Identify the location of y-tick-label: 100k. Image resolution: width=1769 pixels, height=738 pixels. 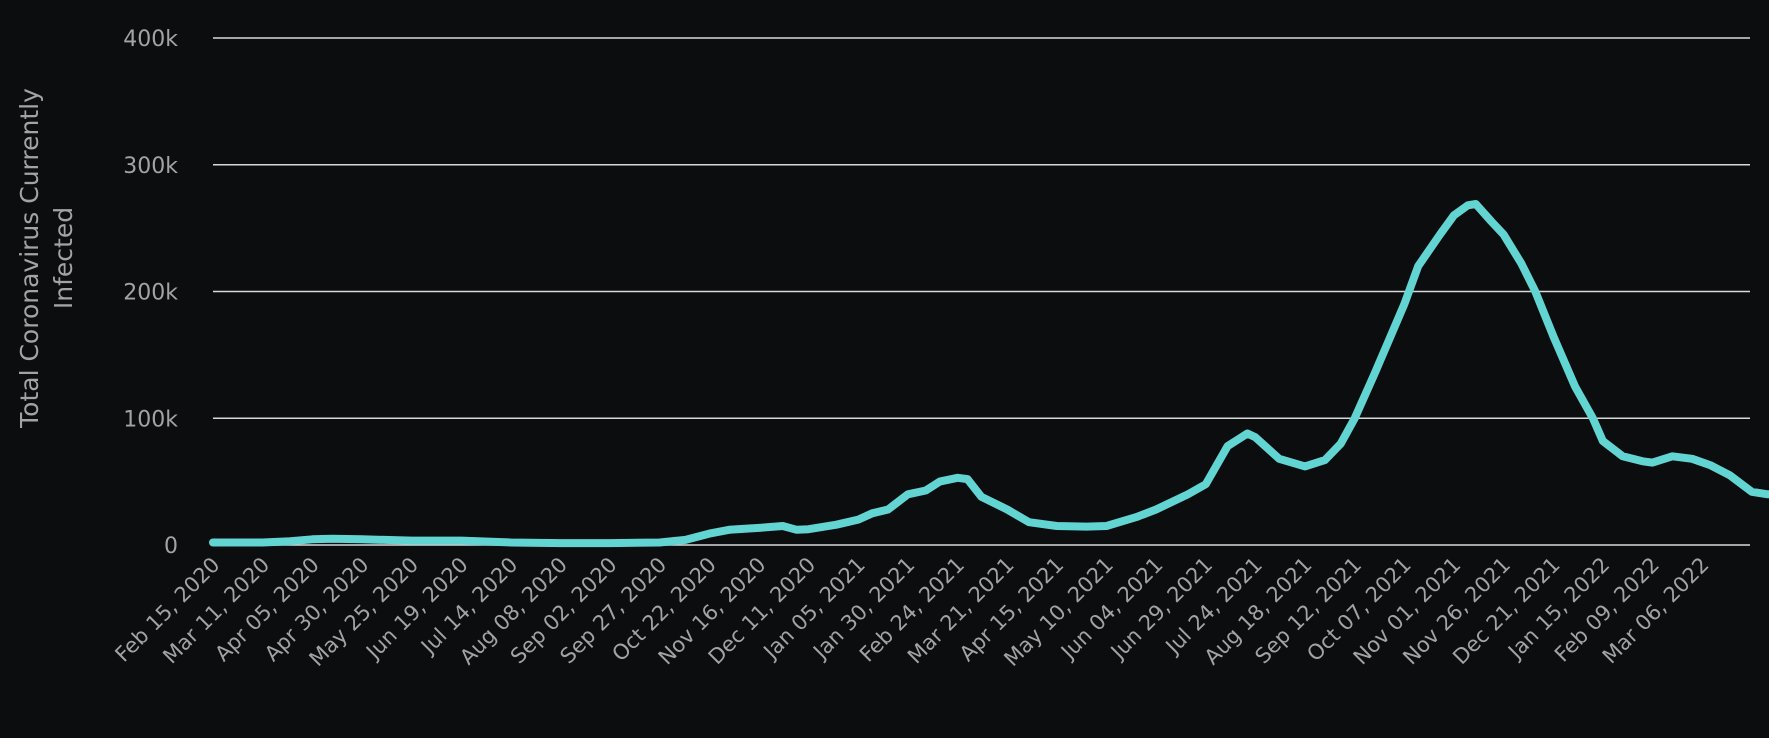
(150, 419).